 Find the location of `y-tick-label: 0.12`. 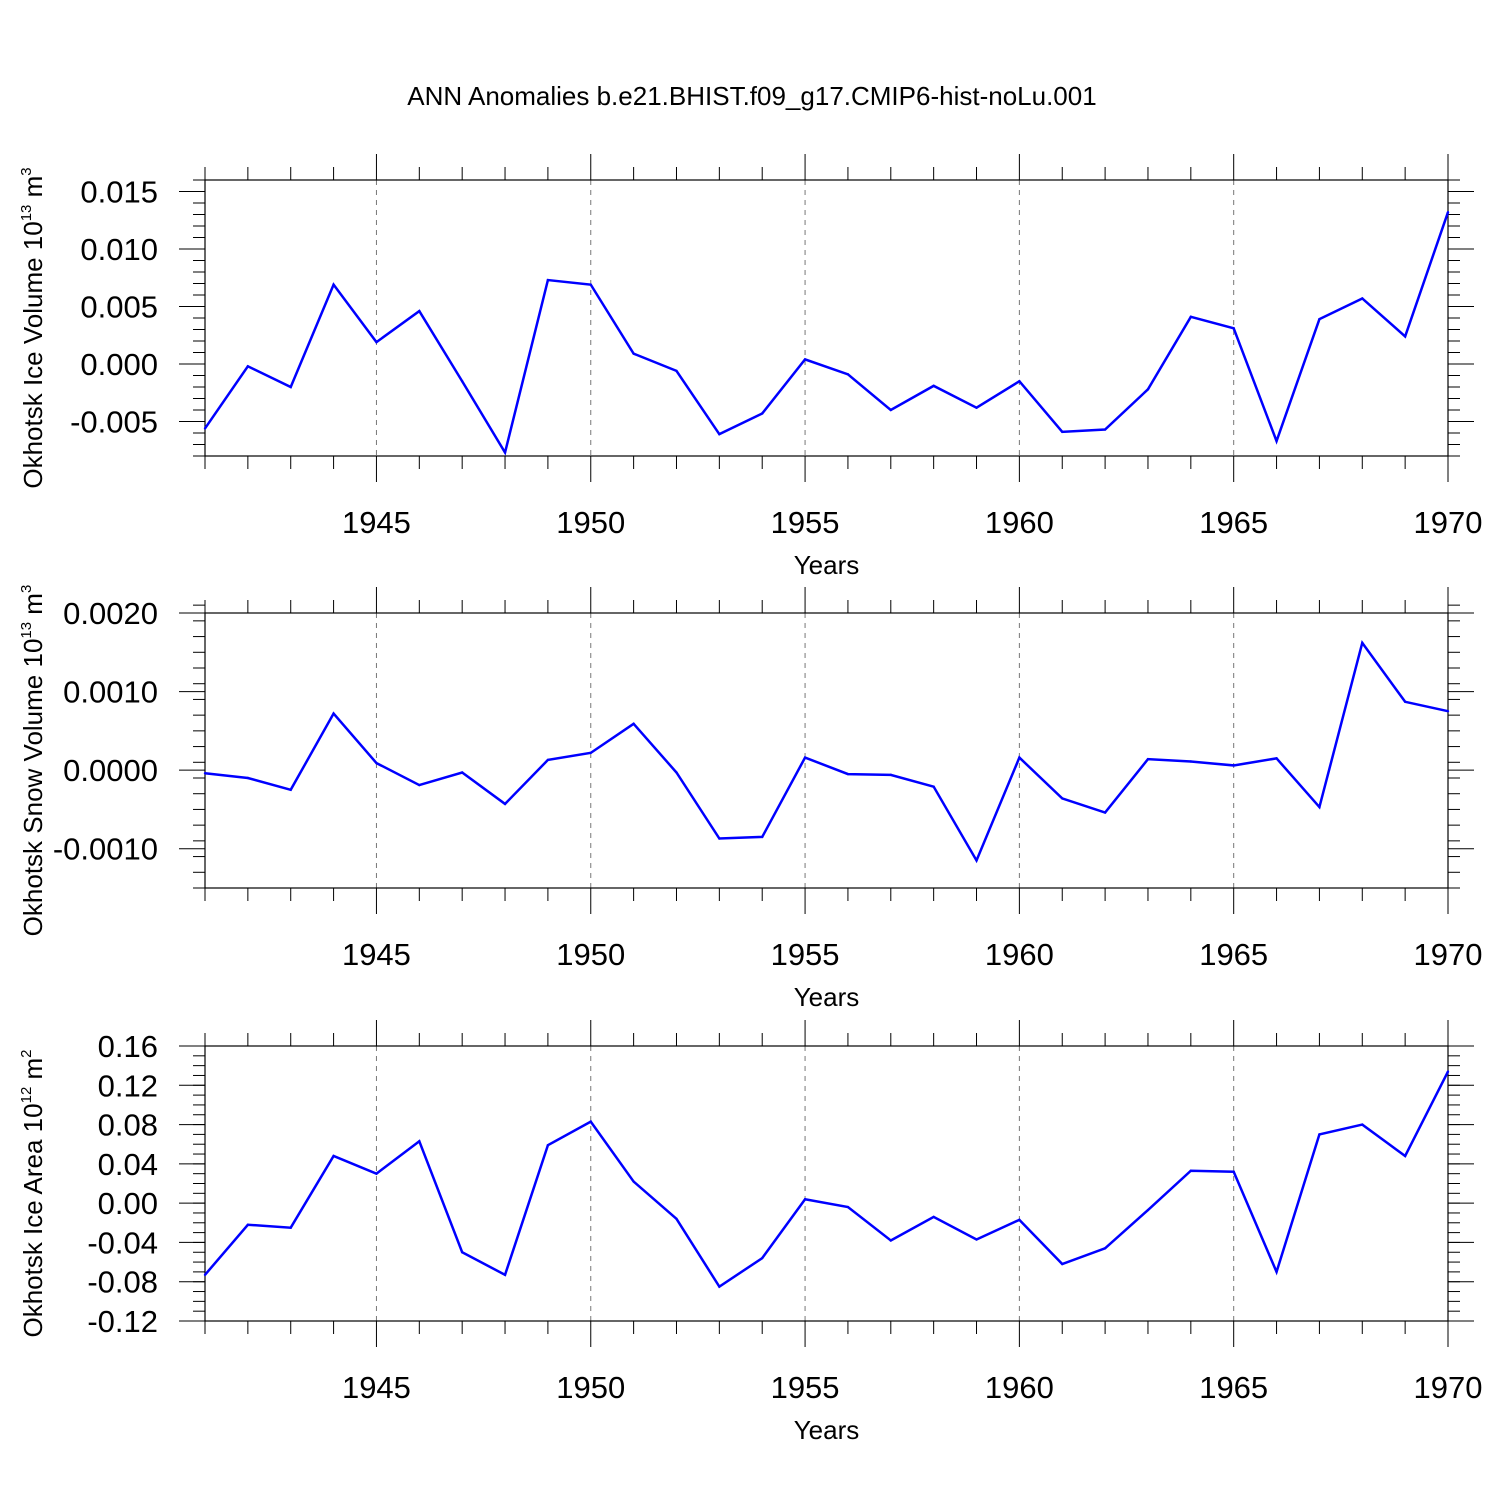

y-tick-label: 0.12 is located at coordinates (128, 1085).